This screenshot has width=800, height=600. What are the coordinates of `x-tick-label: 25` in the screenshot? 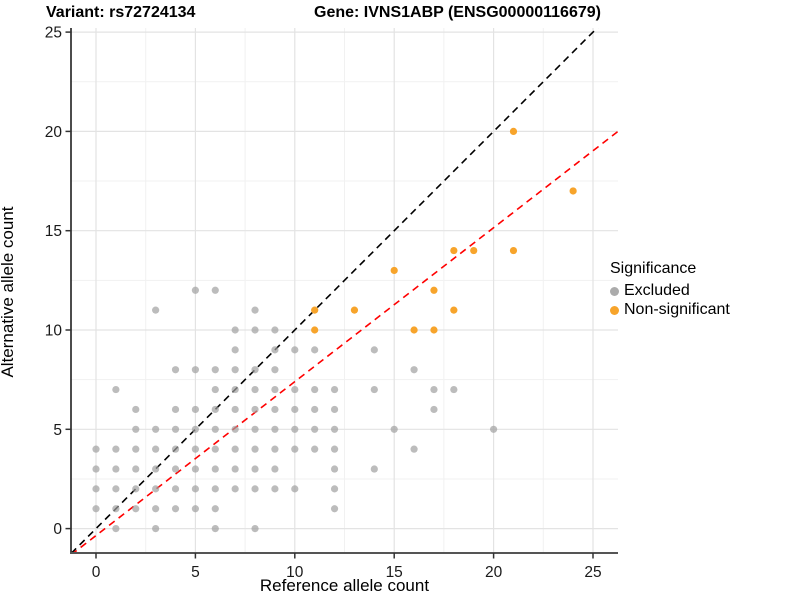 It's located at (592, 572).